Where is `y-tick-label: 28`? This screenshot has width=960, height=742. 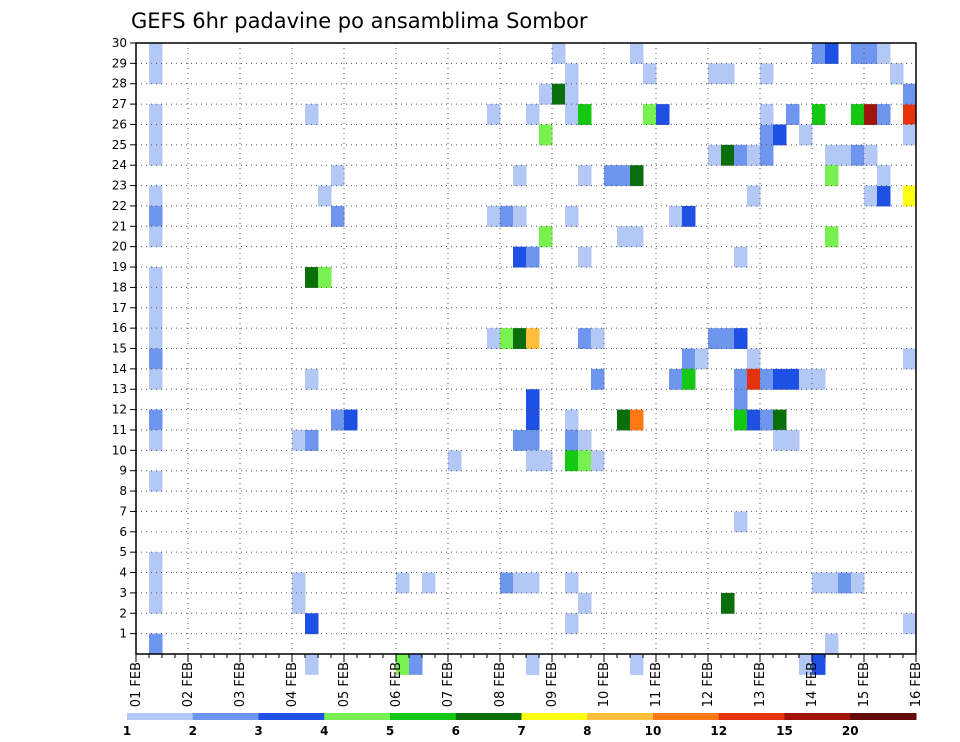 y-tick-label: 28 is located at coordinates (119, 84).